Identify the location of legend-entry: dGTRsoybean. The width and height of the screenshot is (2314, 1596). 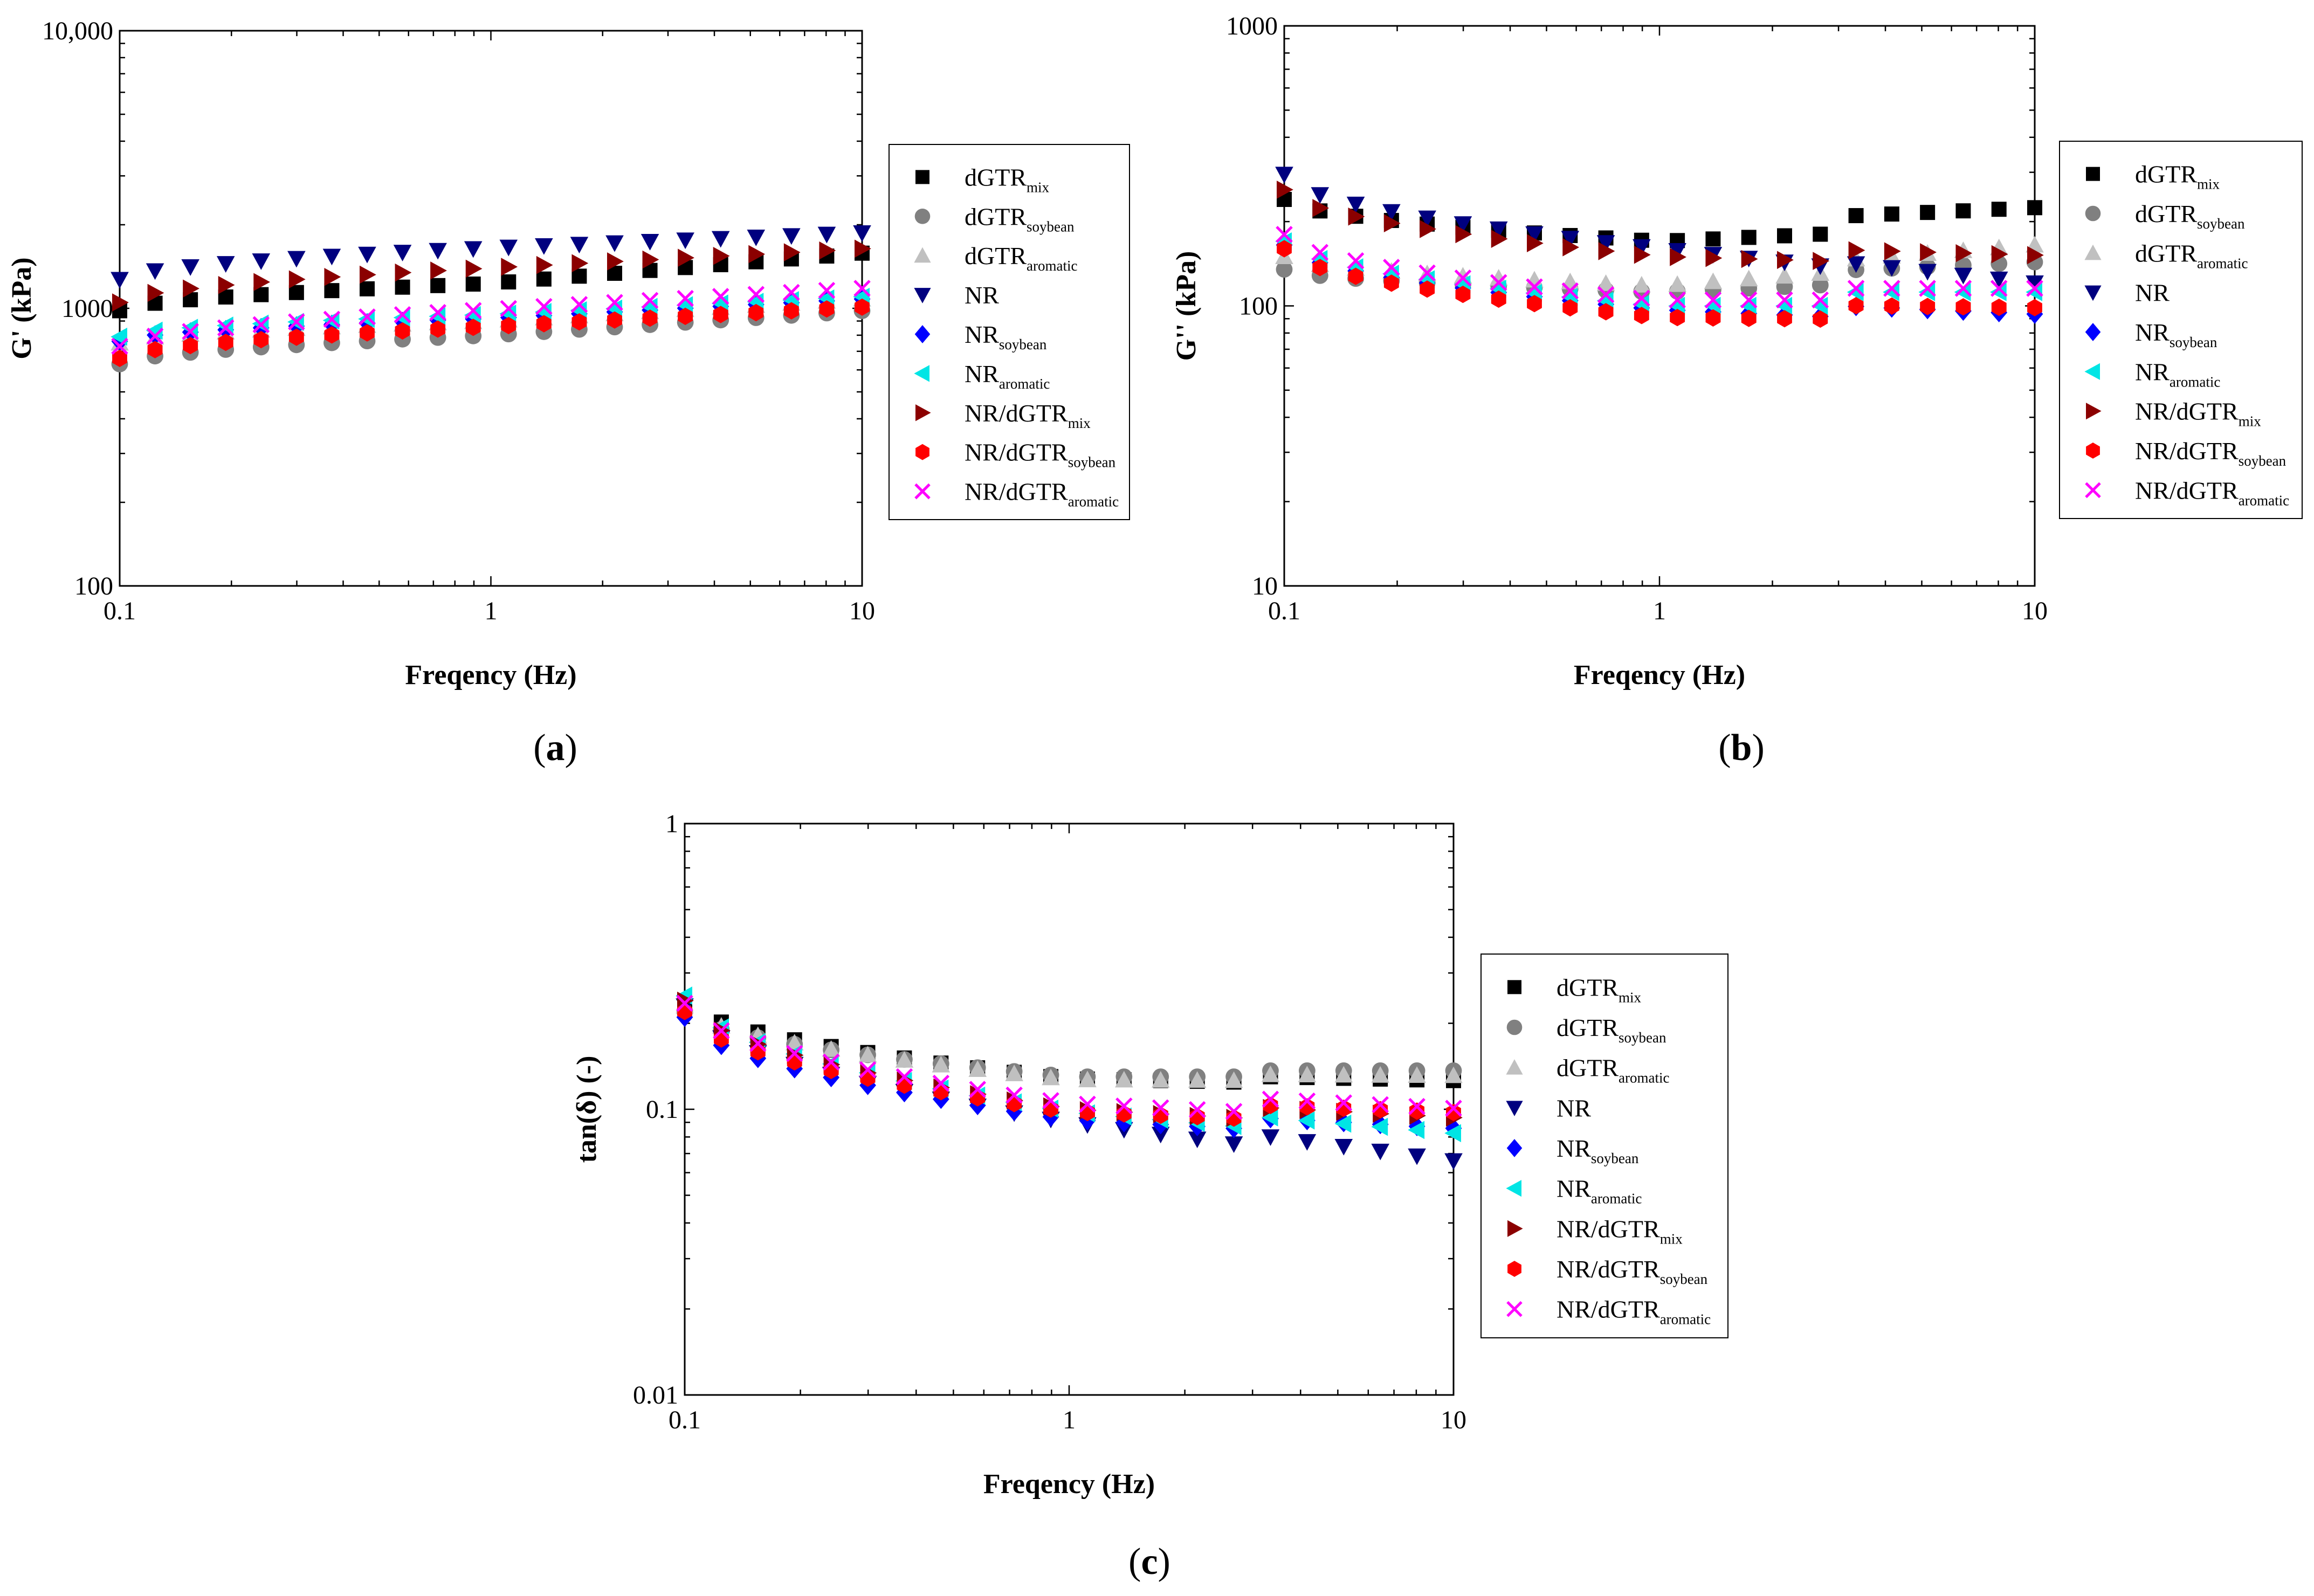
(1586, 1030).